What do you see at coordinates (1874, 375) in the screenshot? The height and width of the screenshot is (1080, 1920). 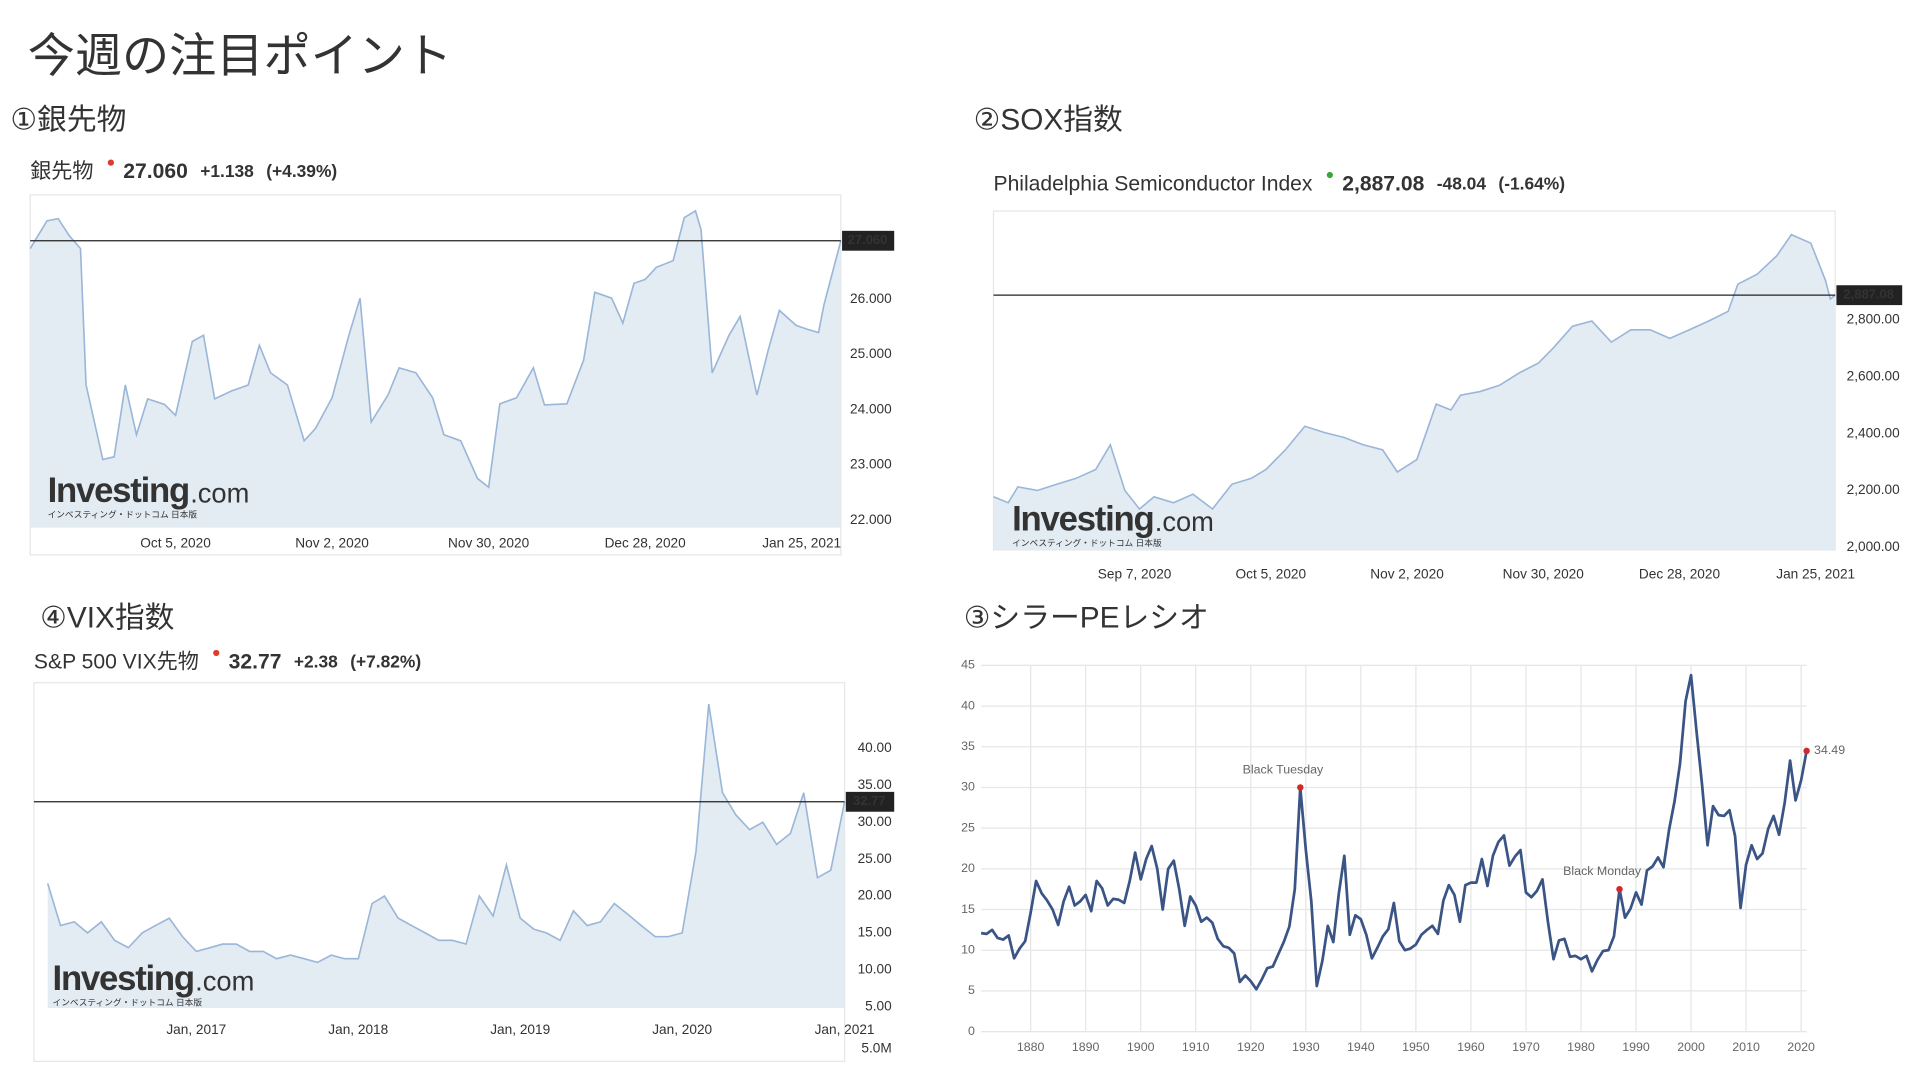 I see `y-tick-label: 2,600.00` at bounding box center [1874, 375].